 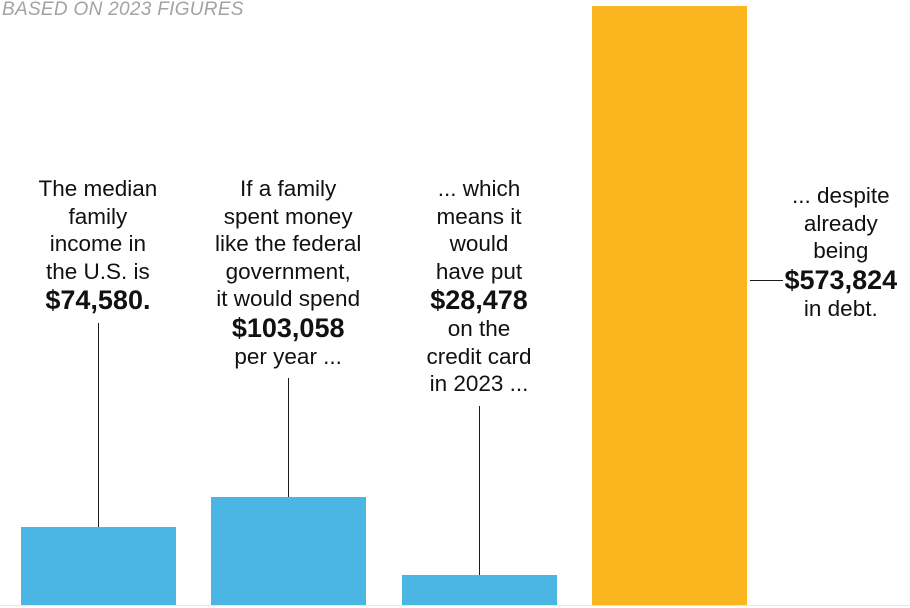 What do you see at coordinates (841, 279) in the screenshot?
I see `data-label-amount: $573,824` at bounding box center [841, 279].